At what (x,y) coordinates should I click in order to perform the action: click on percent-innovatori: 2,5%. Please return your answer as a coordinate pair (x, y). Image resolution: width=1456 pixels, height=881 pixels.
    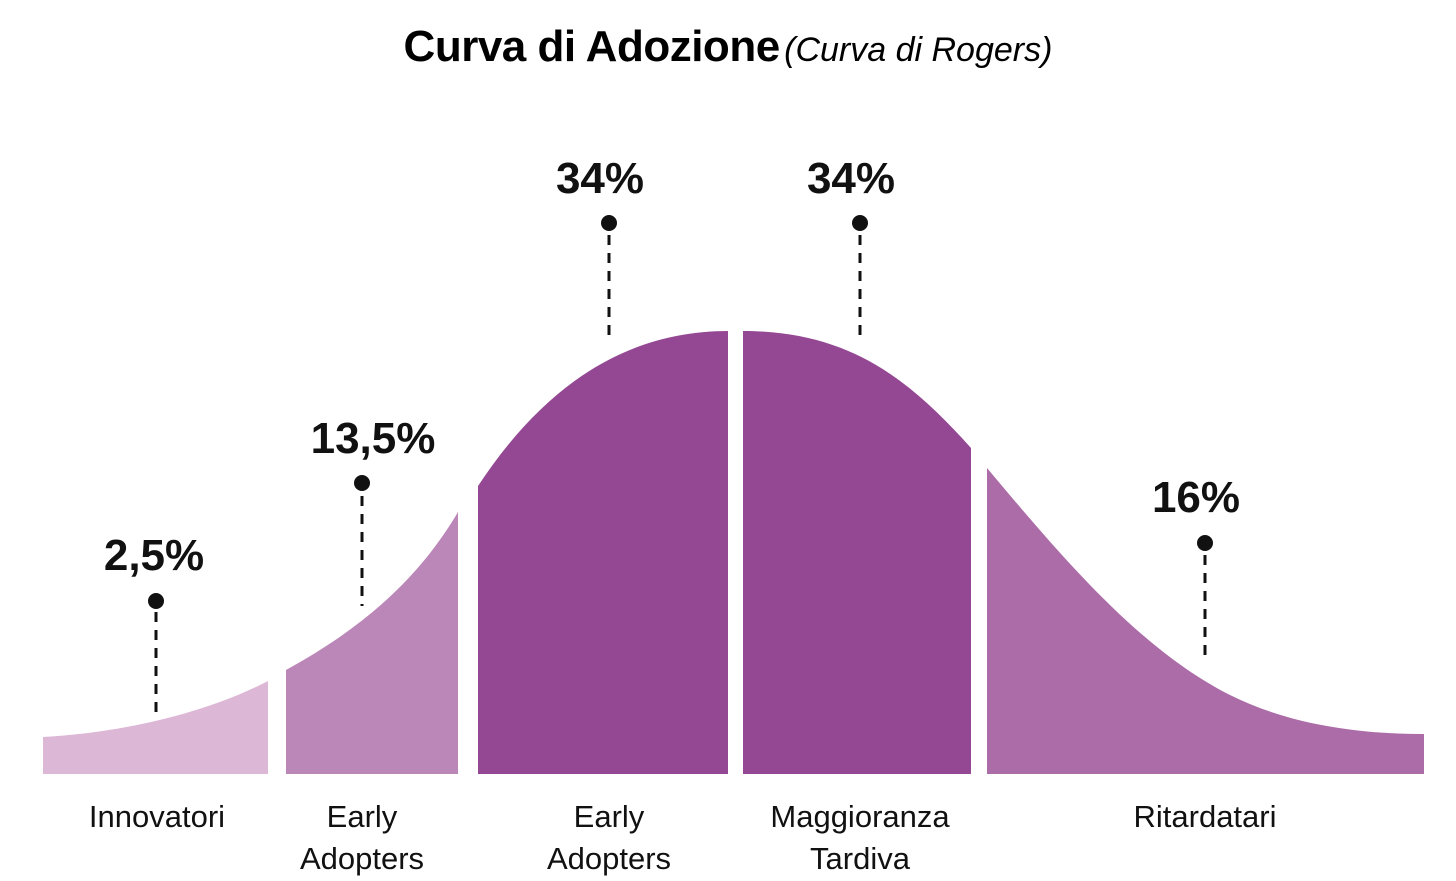
    Looking at the image, I should click on (154, 555).